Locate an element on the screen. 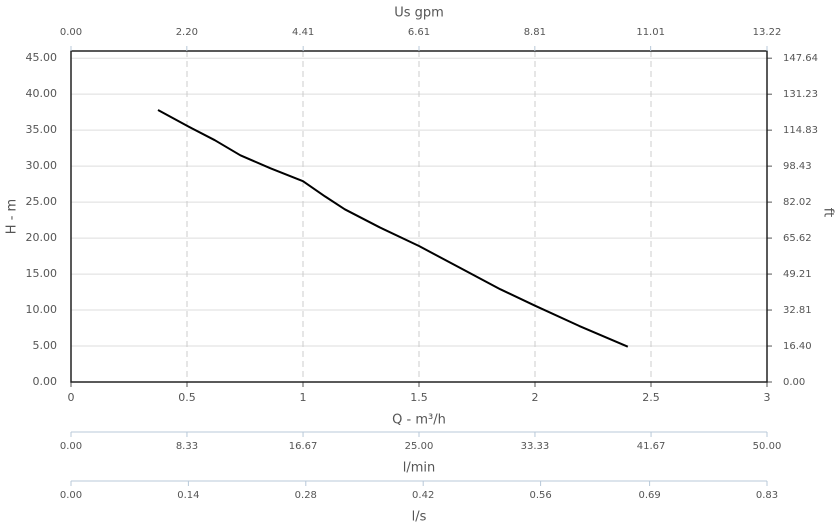 This screenshot has height=530, width=840. y2-tick-label: 0.00 is located at coordinates (794, 382).